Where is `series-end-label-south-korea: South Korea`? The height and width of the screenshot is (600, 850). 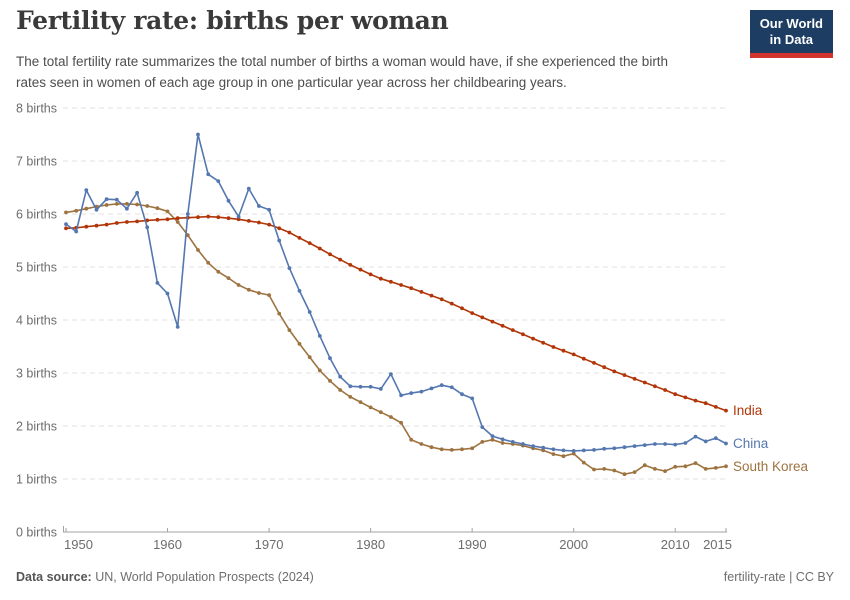
series-end-label-south-korea: South Korea is located at coordinates (771, 466).